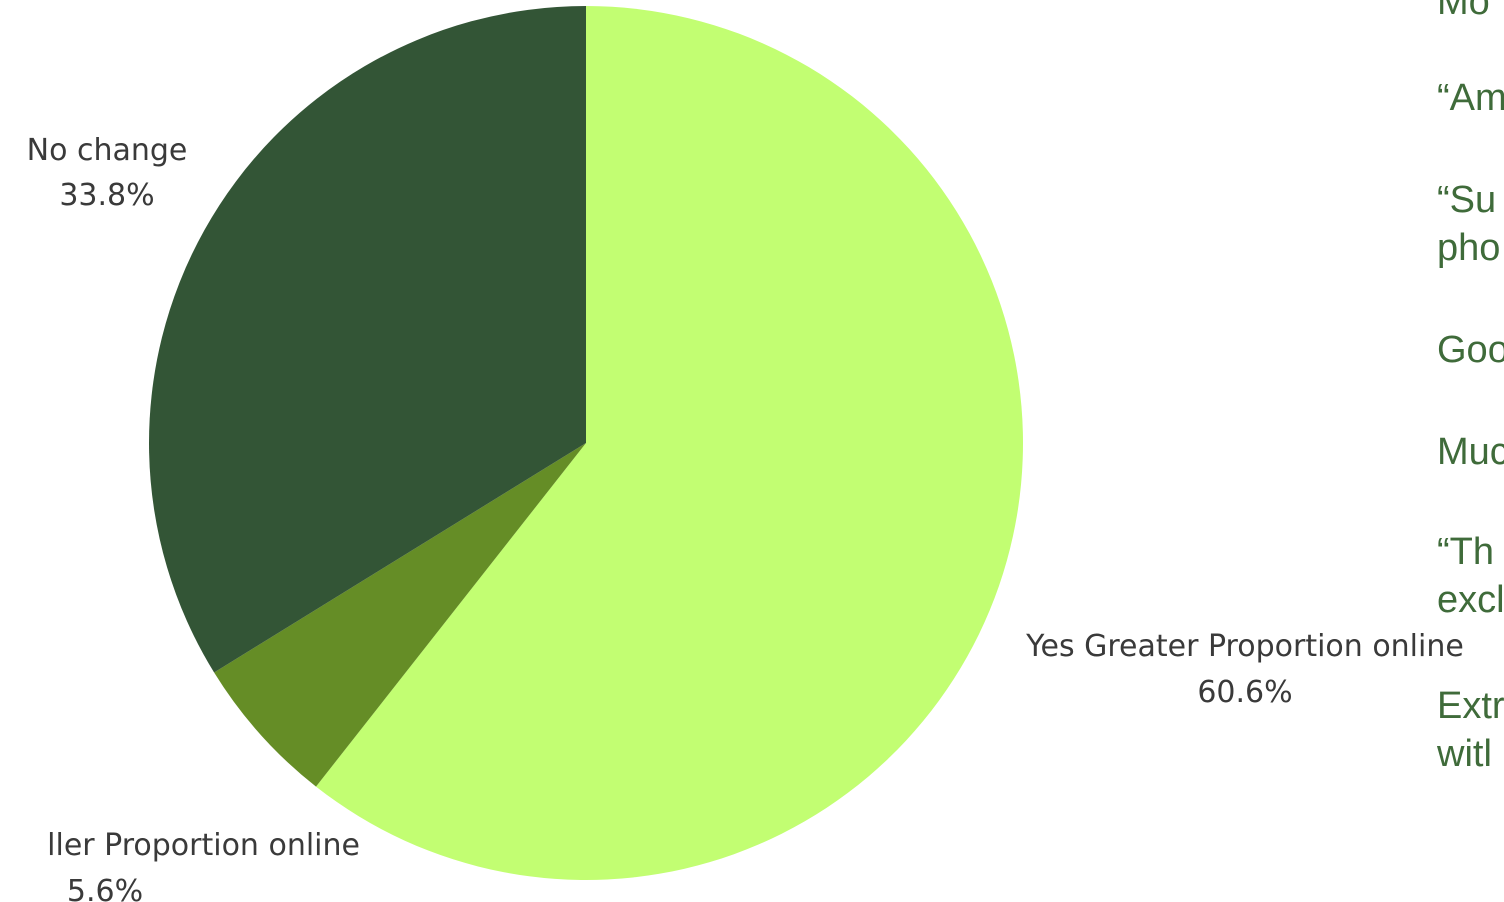  What do you see at coordinates (105, 888) in the screenshot?
I see `slice-value-smaller: 5.6%` at bounding box center [105, 888].